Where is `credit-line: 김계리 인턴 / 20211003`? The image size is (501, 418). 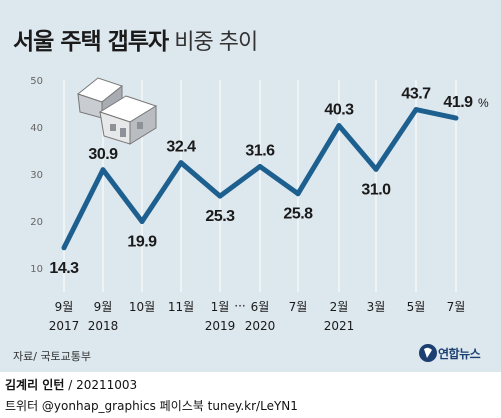 credit-line: 김계리 인턴 / 20211003 is located at coordinates (71, 384).